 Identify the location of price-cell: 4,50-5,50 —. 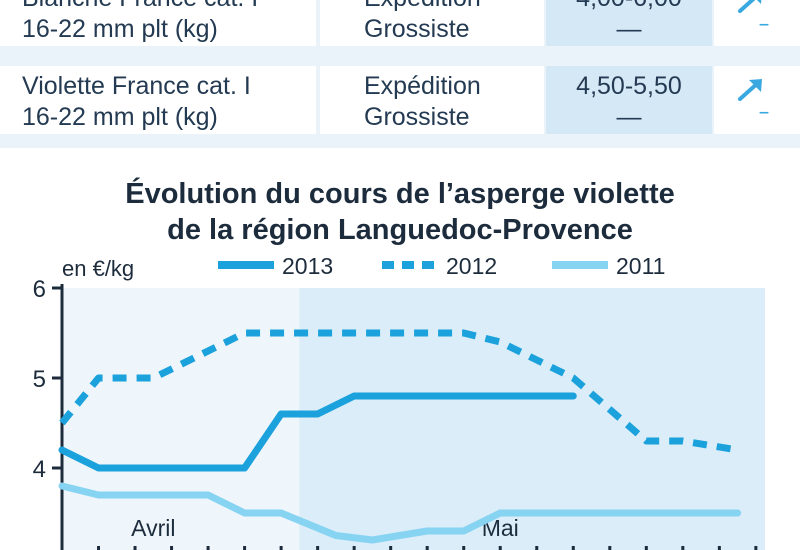
(629, 100).